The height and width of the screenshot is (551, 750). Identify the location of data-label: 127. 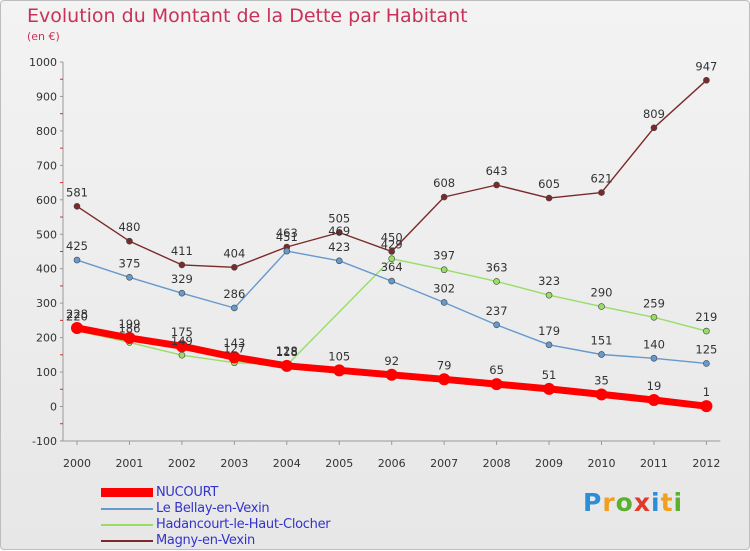
(234, 349).